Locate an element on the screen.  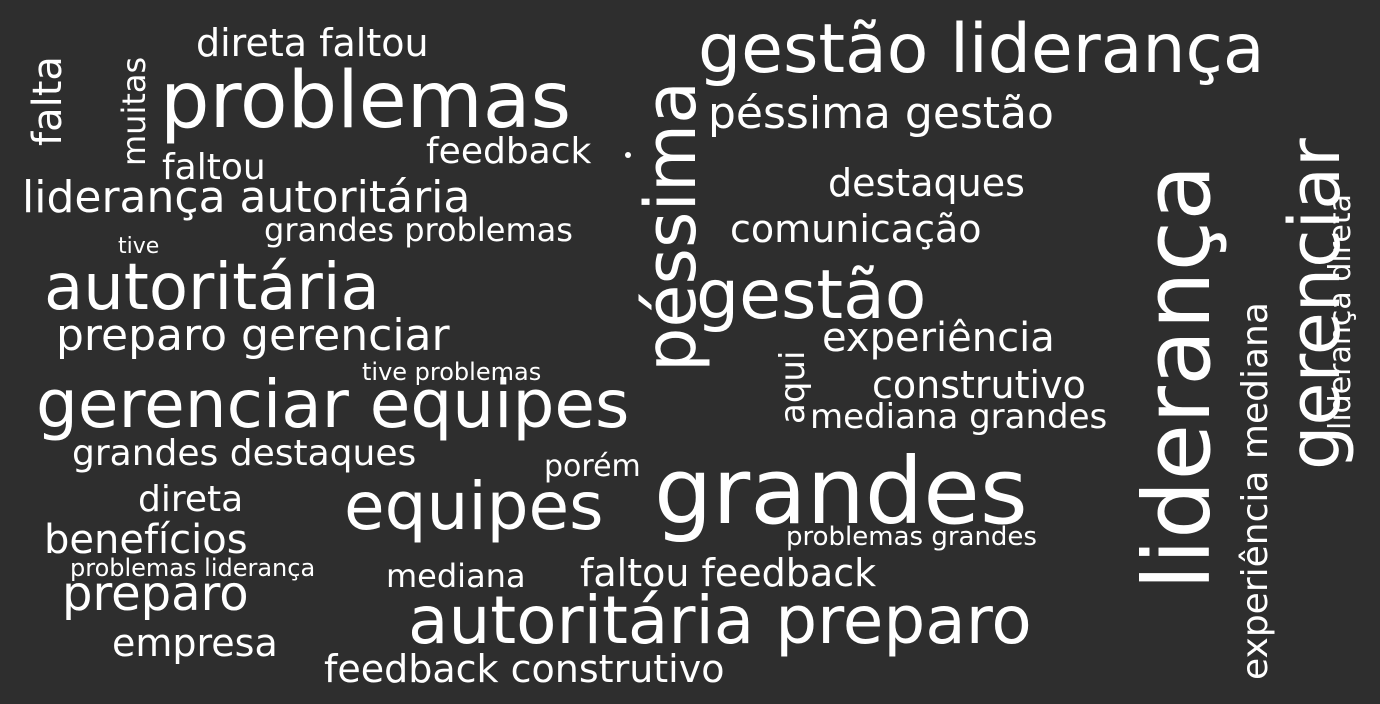
word-beneficios: benefícios is located at coordinates (146, 540).